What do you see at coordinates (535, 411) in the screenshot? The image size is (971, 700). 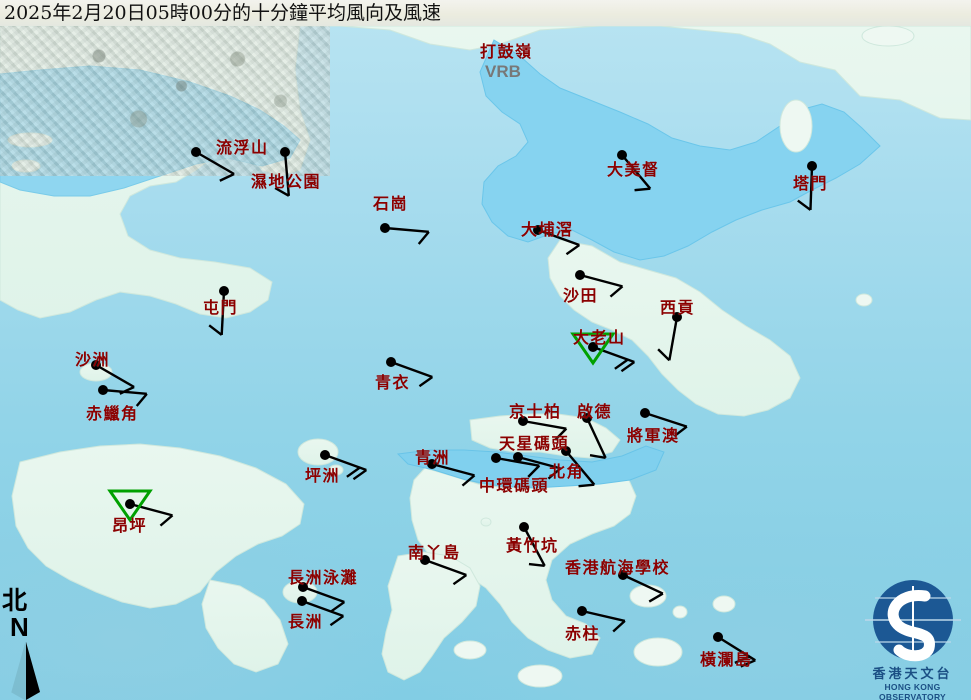 I see `station-label: 京士柏` at bounding box center [535, 411].